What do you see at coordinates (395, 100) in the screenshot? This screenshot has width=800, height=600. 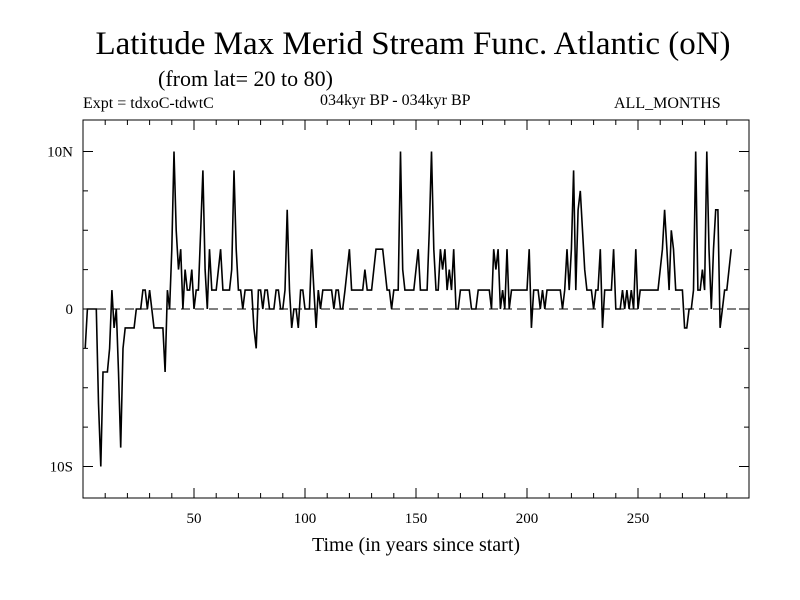 I see `time-range-label: 034kyr BP - 034kyr BP` at bounding box center [395, 100].